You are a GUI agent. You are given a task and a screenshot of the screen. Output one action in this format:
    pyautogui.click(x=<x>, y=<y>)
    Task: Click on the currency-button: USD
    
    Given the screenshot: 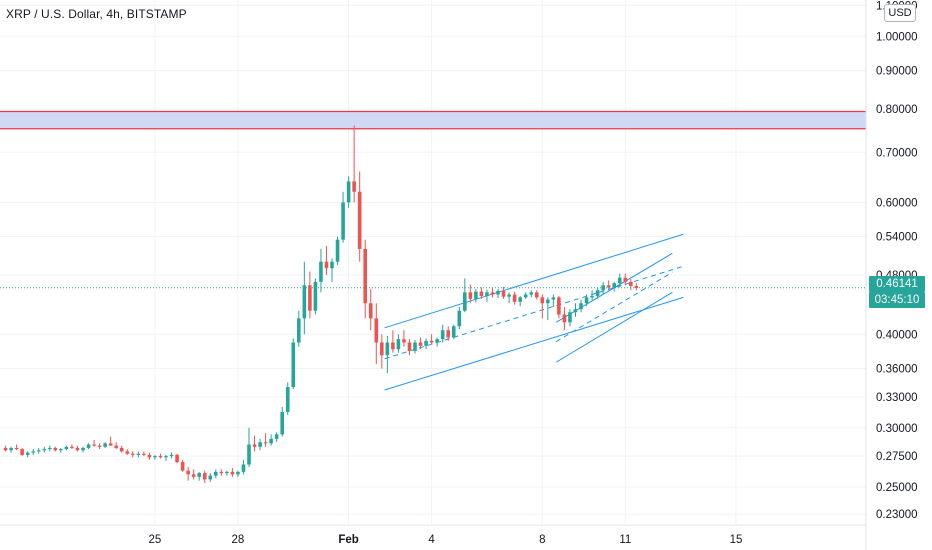 What is the action you would take?
    pyautogui.click(x=900, y=13)
    